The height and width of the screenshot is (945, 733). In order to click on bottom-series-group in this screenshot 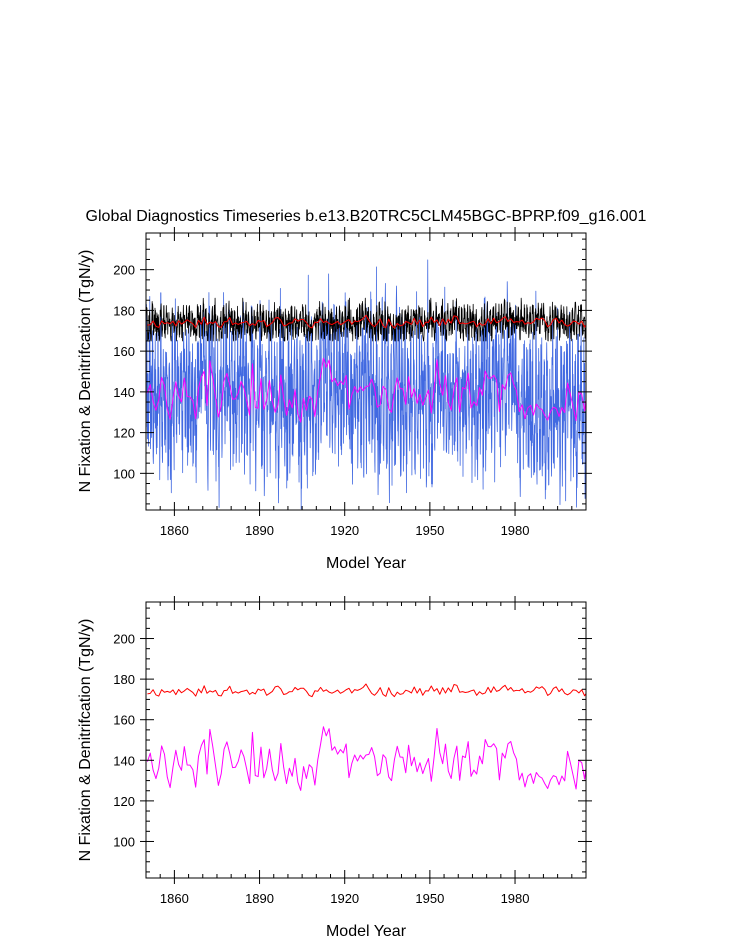, I will do `click(366, 737)`.